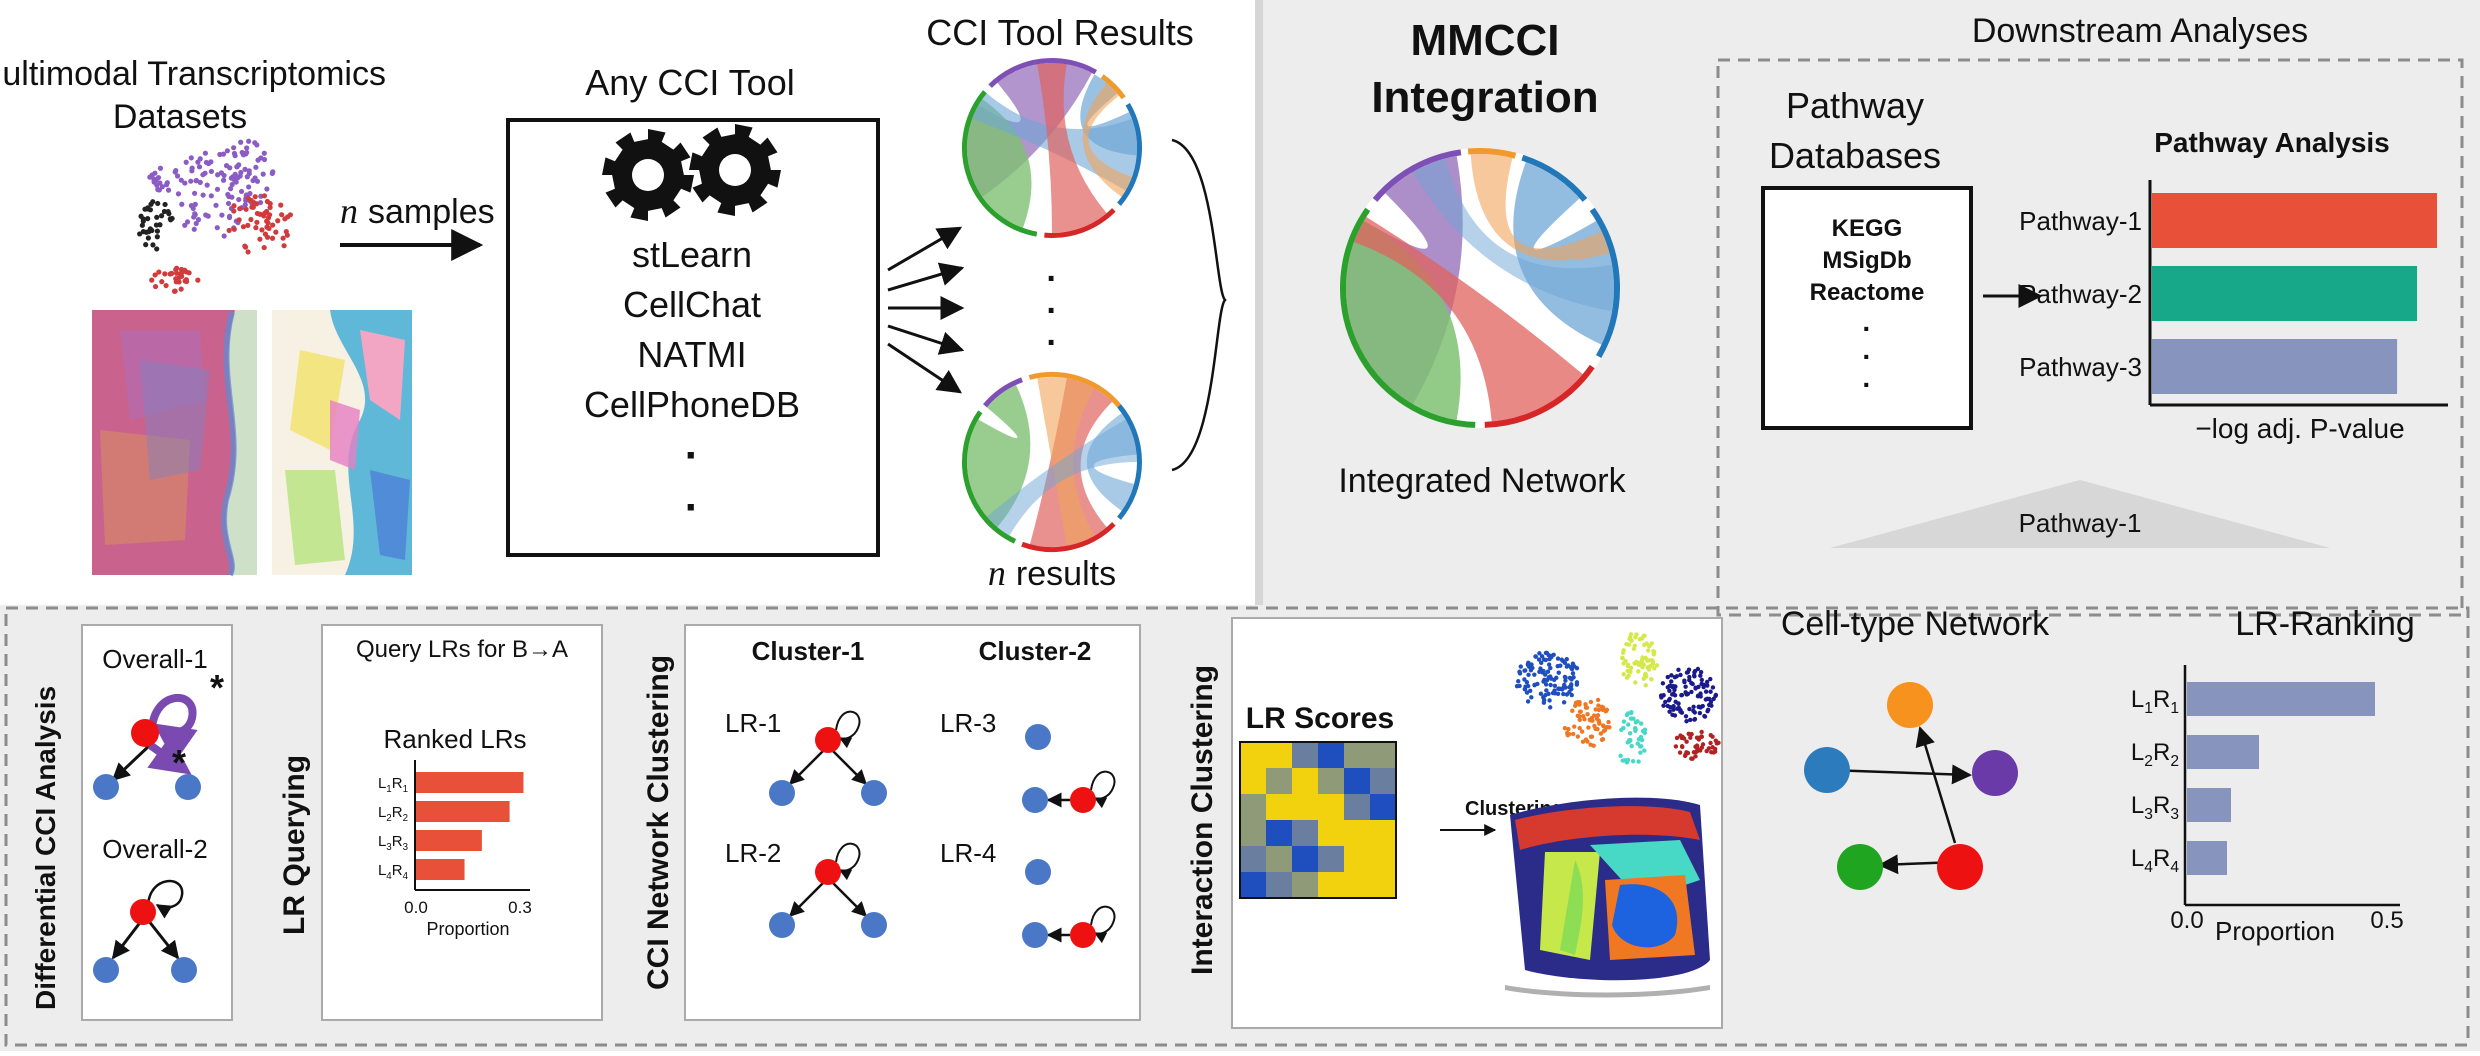  I want to click on lr1-node-blue, so click(782, 793).